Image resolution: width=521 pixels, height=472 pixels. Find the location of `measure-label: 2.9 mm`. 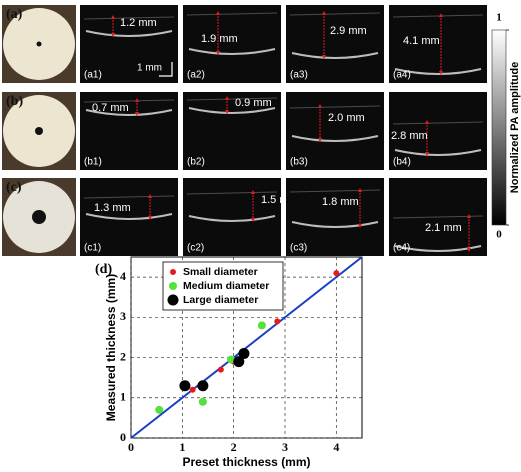

measure-label: 2.9 mm is located at coordinates (348, 31).